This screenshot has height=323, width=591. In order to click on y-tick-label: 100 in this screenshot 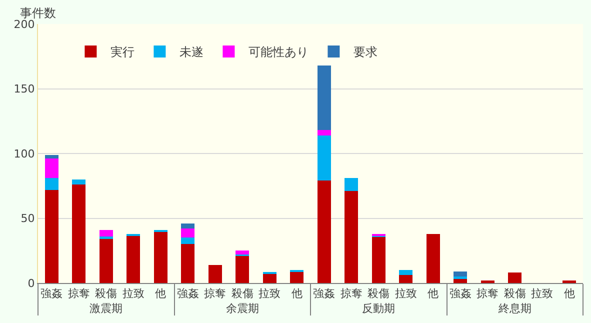, I will do `click(24, 153)`.